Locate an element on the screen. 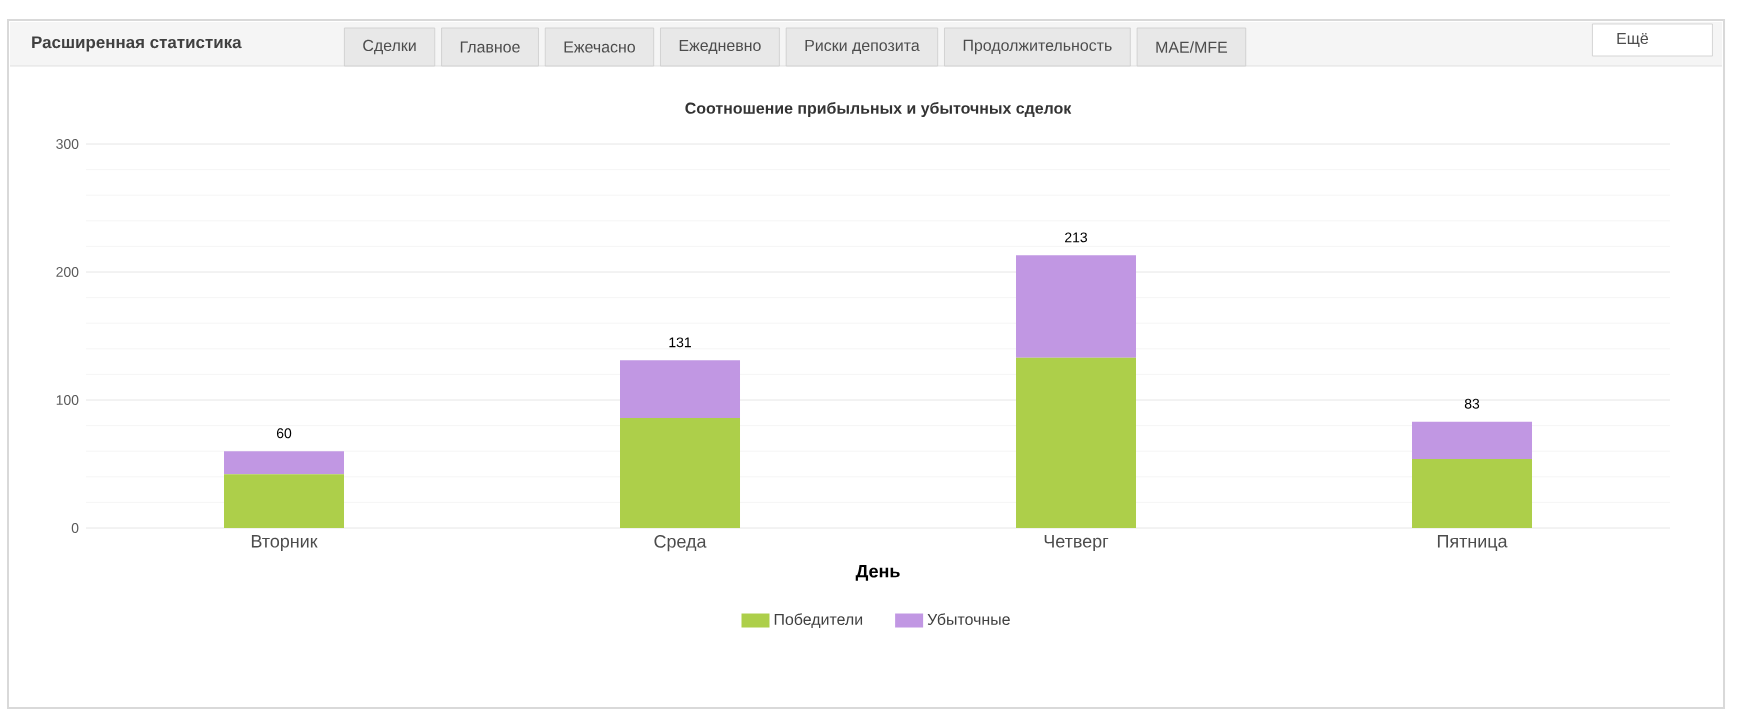 The height and width of the screenshot is (722, 1738). text: Расширенная статистика is located at coordinates (137, 44).